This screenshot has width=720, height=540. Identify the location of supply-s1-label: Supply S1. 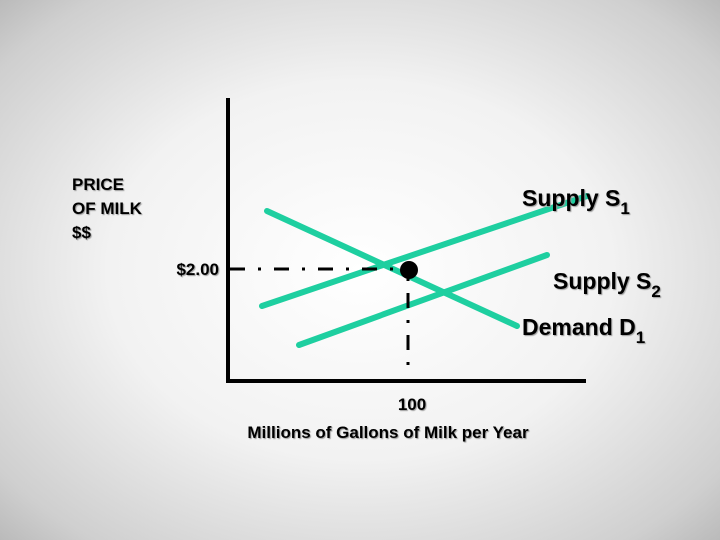
(576, 201).